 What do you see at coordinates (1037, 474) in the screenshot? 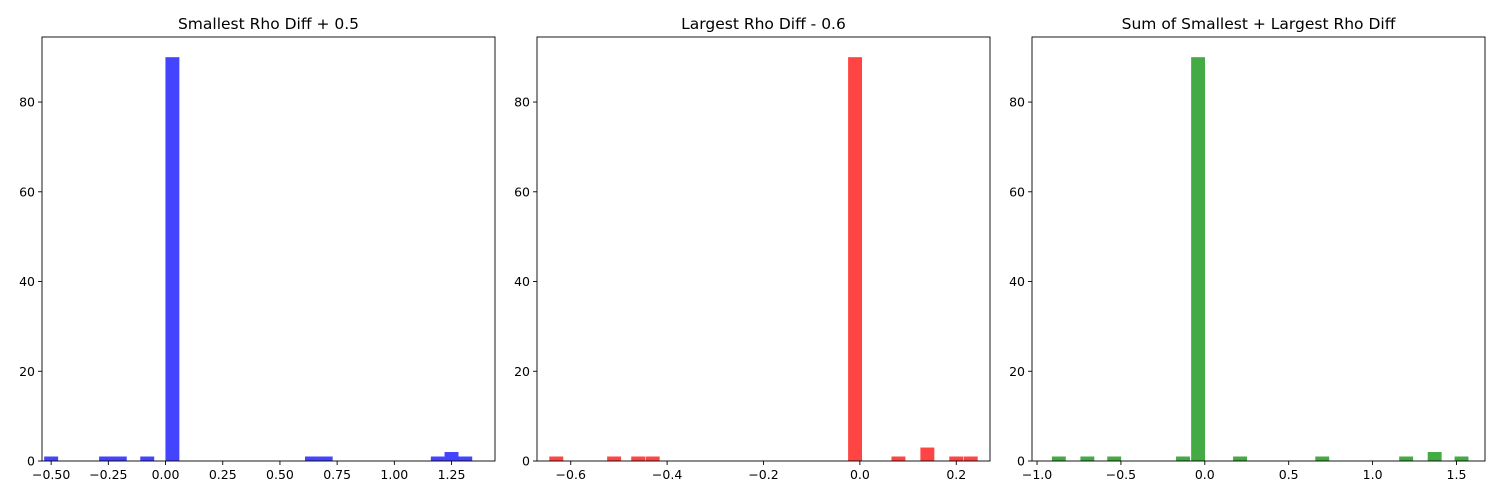
I see `x-tick-label: −1.0` at bounding box center [1037, 474].